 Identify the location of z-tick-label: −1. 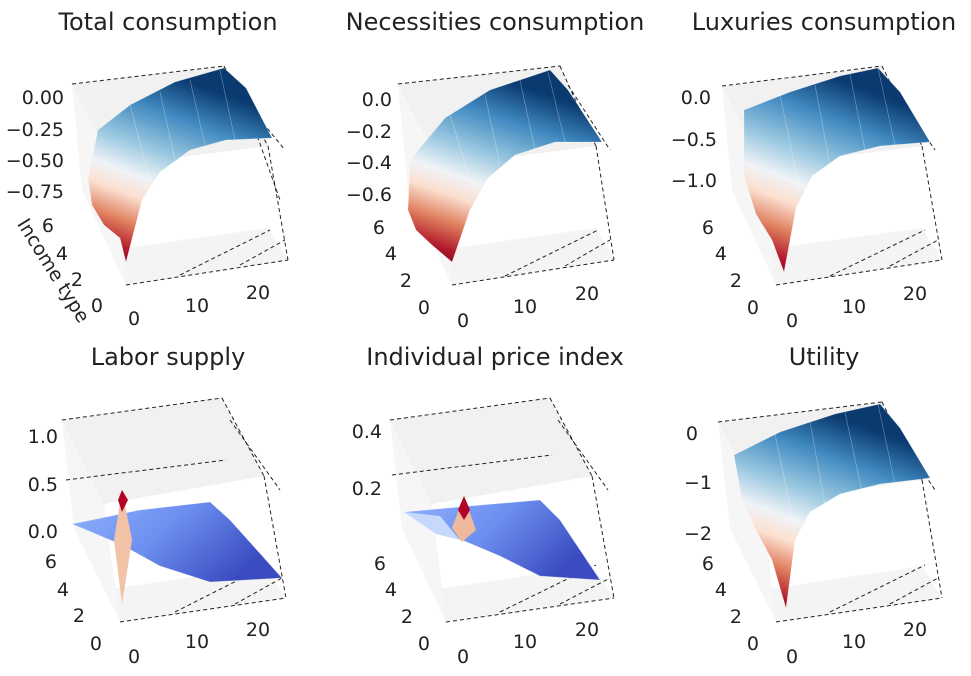
(698, 483).